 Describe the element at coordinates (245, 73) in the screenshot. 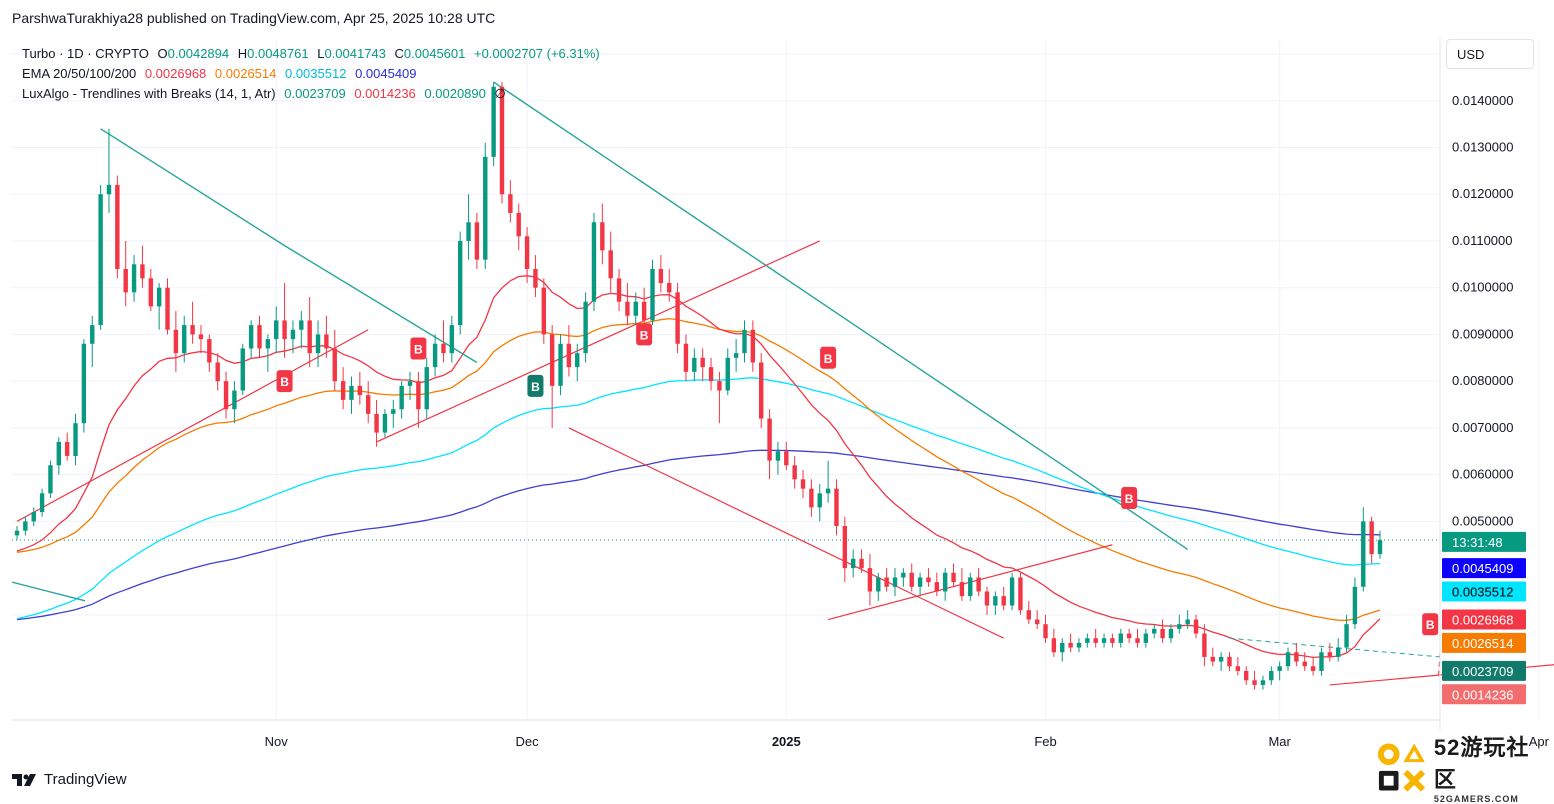

I see `ema50-value: 0.0026514` at that location.